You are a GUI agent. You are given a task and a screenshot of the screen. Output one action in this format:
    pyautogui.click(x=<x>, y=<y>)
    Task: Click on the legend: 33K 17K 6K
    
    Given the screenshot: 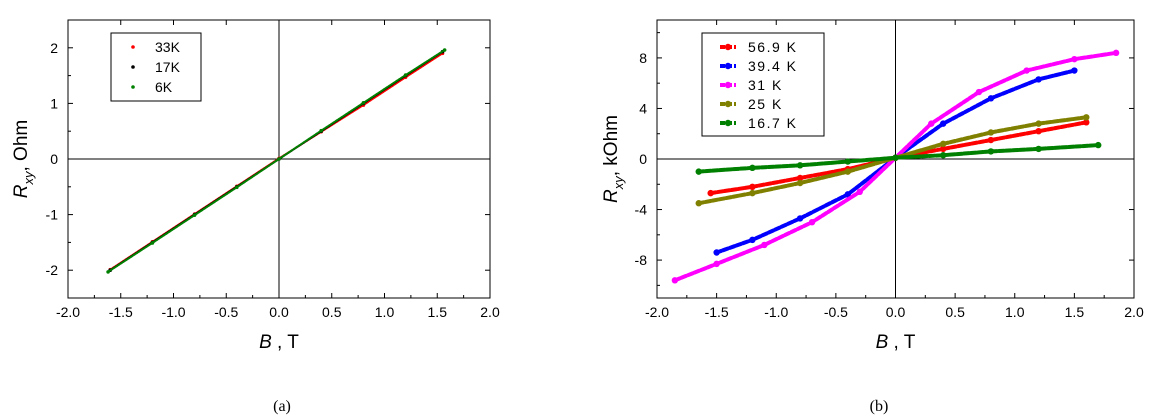 What is the action you would take?
    pyautogui.click(x=156, y=67)
    